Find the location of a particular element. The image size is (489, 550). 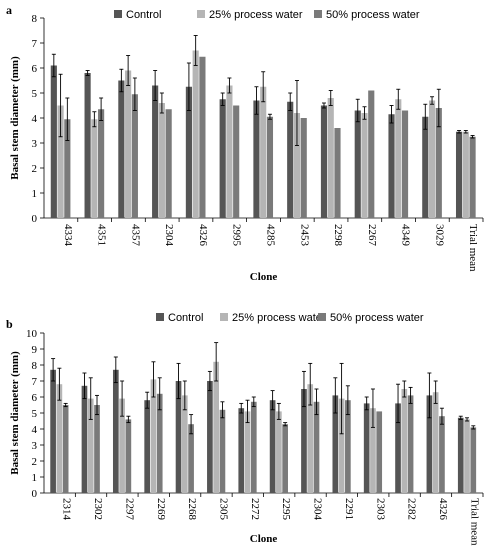

category-label: 2267 is located at coordinates (372, 235).